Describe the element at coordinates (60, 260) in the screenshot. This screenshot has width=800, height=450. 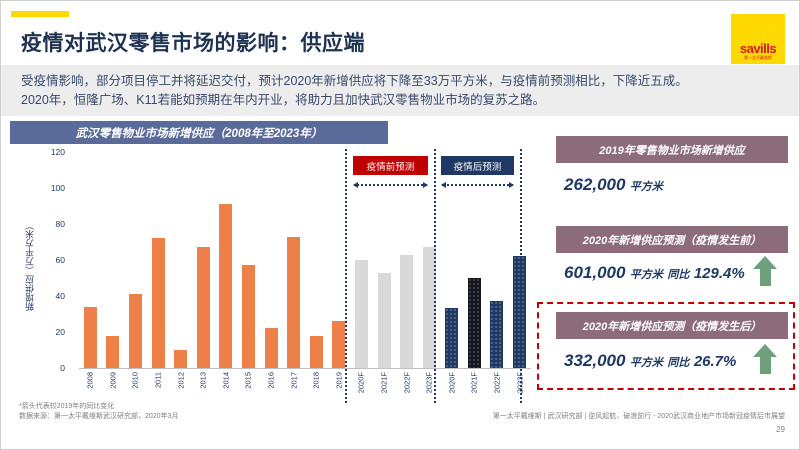
I see `y-tick-label: 60` at that location.